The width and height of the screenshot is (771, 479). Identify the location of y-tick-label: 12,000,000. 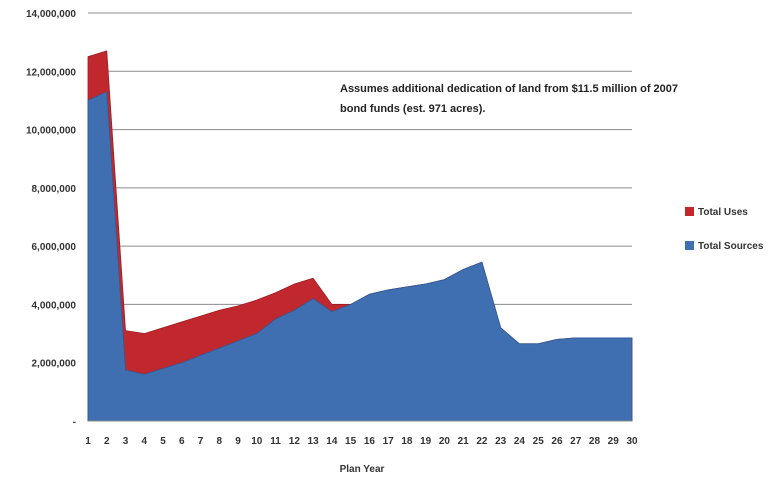
(51, 72).